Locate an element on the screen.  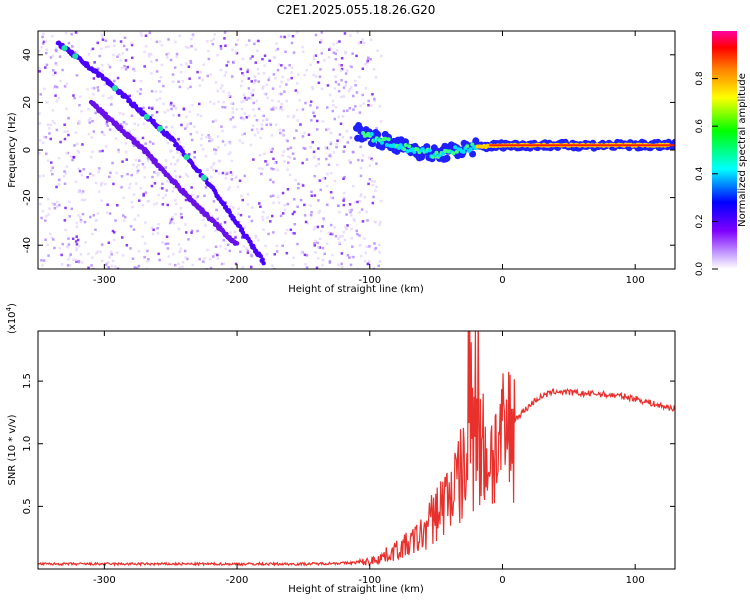
x-tick-label: -100 is located at coordinates (369, 580).